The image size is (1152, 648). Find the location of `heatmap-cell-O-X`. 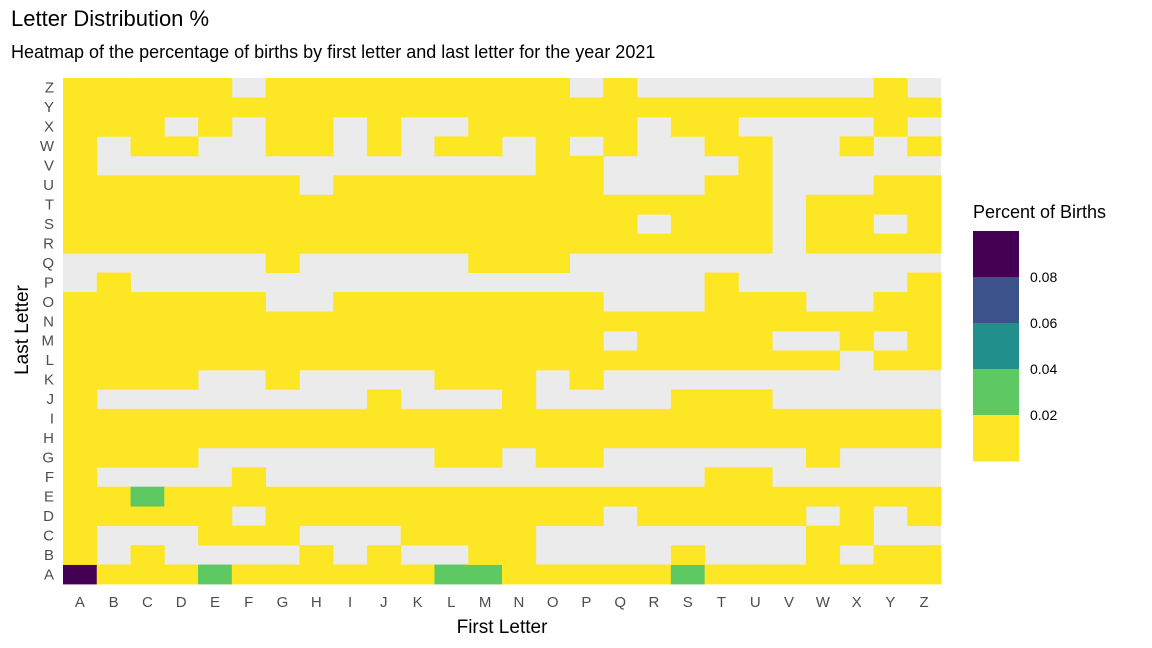

heatmap-cell-O-X is located at coordinates (552, 126).